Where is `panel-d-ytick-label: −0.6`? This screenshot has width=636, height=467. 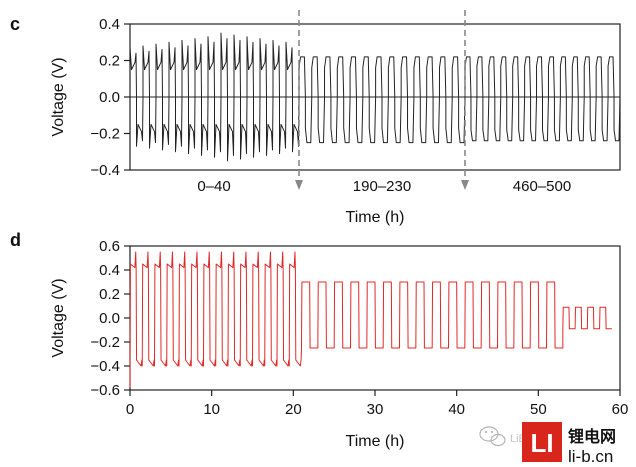
panel-d-ytick-label: −0.6 is located at coordinates (105, 390).